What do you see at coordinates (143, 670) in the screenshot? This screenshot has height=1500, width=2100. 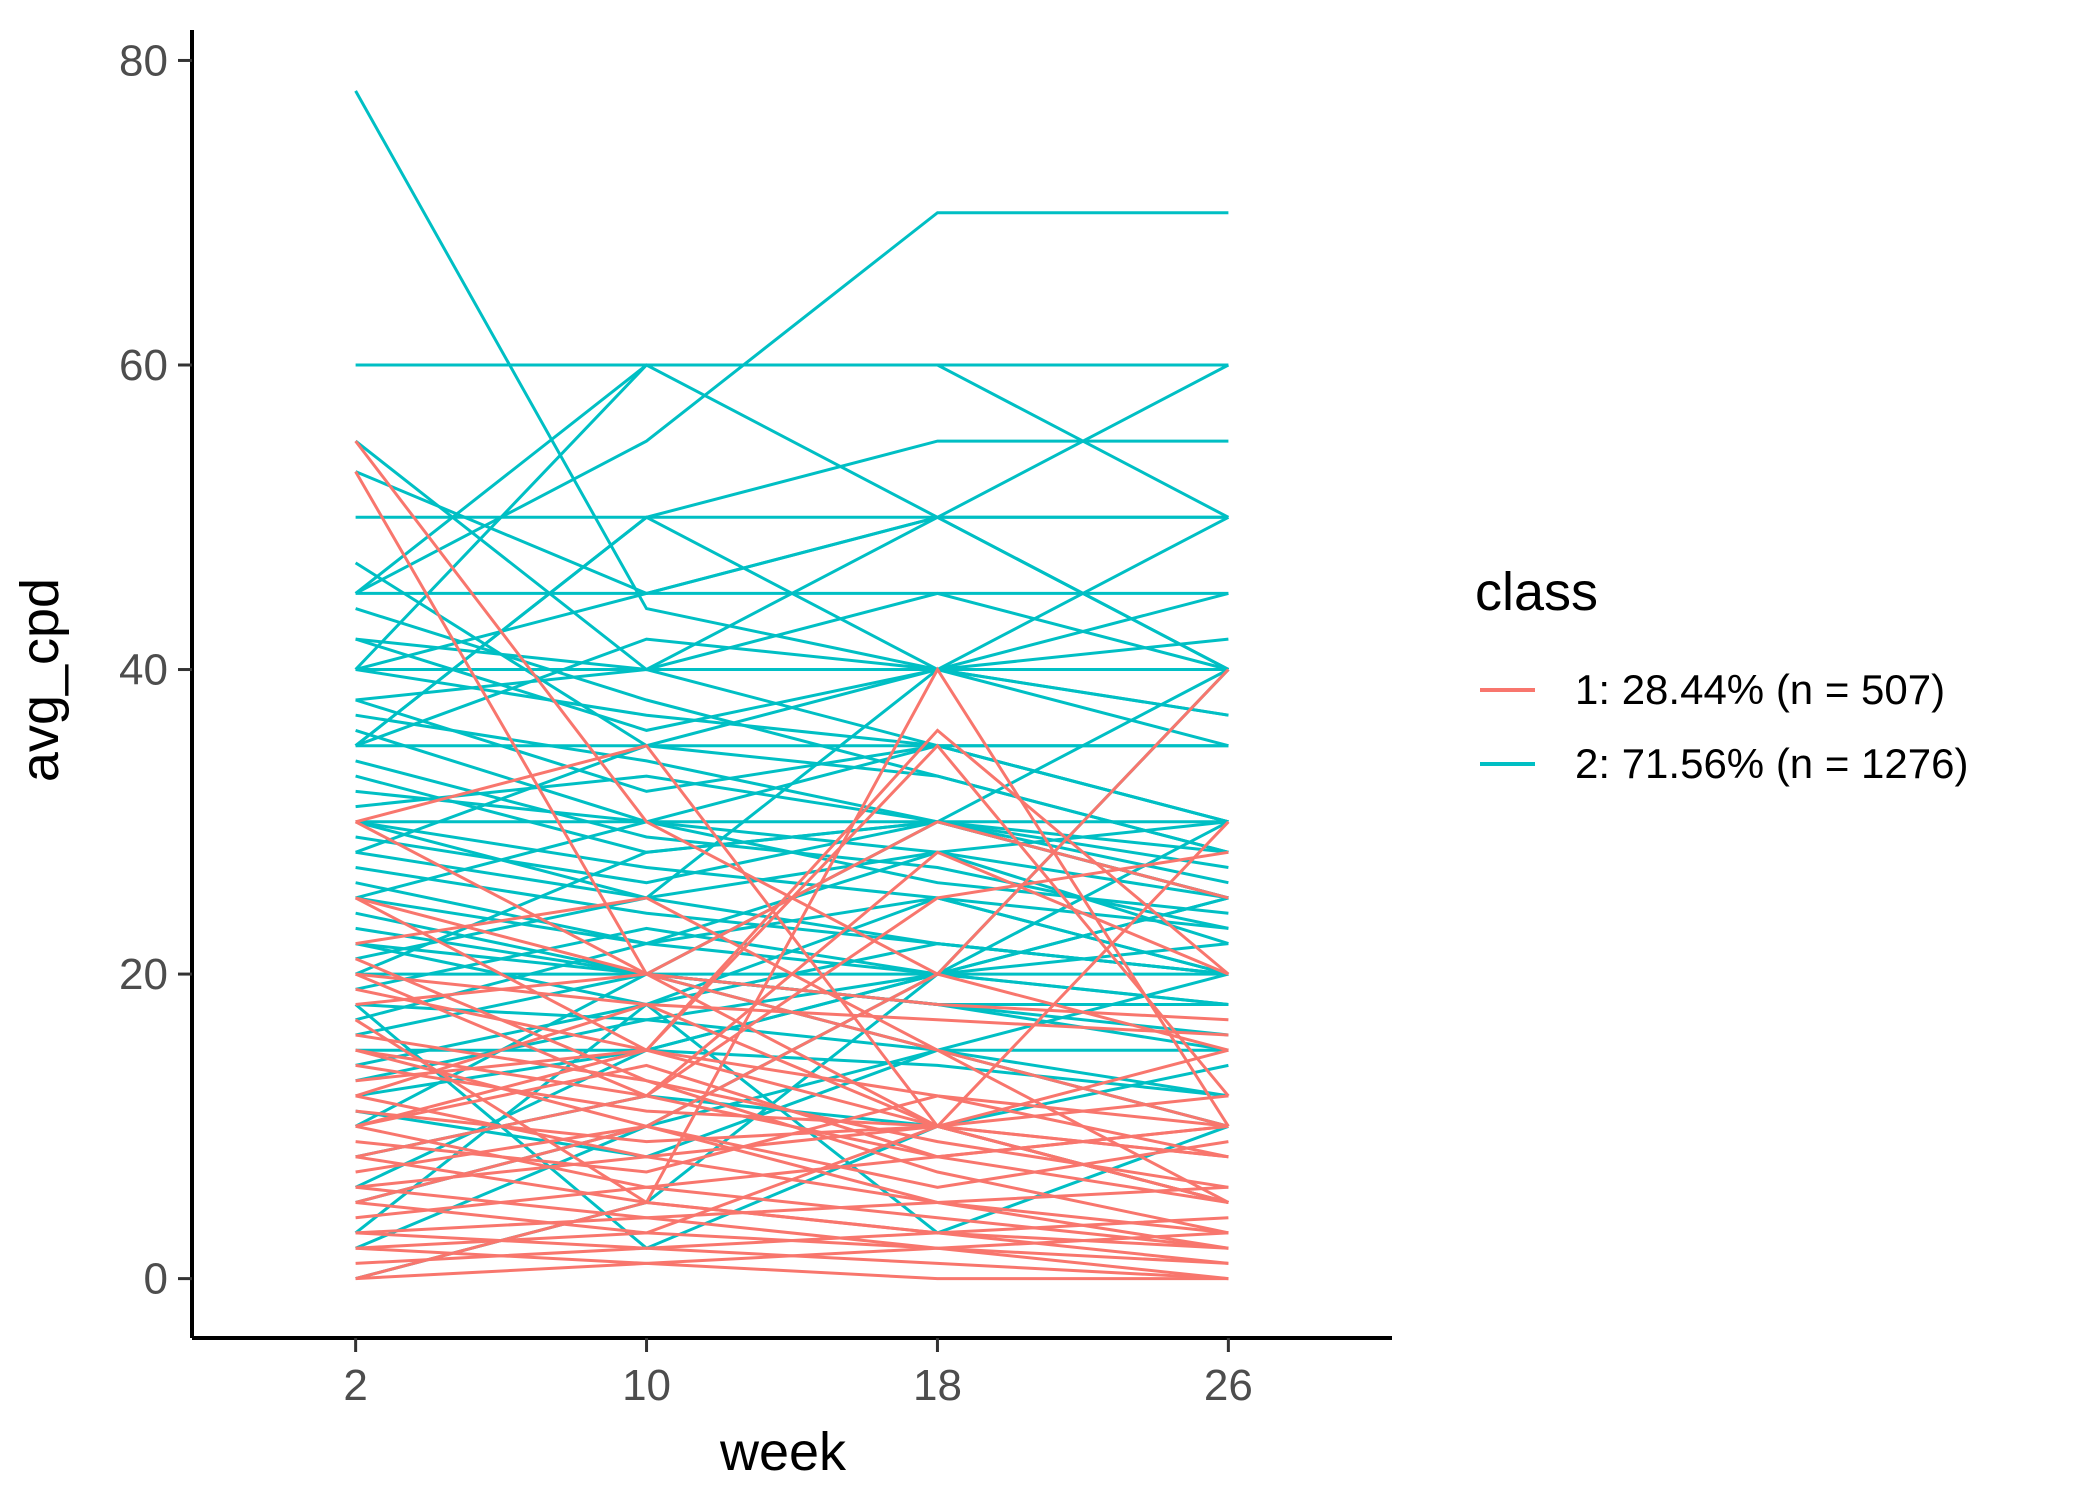 I see `y-tick-label: 40` at bounding box center [143, 670].